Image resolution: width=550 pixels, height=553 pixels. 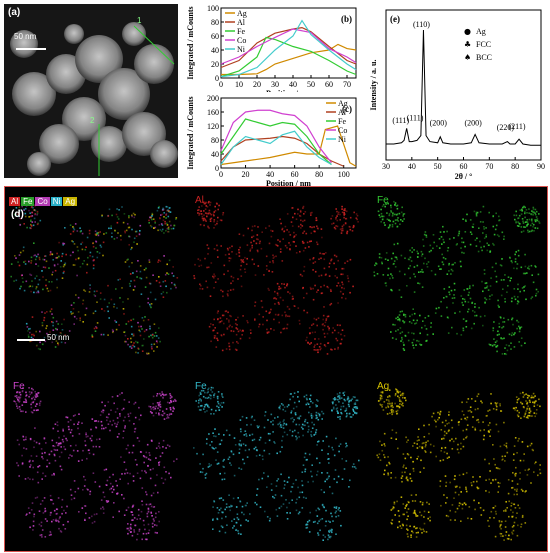 I want to click on legend-chip-ag: Ag, so click(x=70, y=201).